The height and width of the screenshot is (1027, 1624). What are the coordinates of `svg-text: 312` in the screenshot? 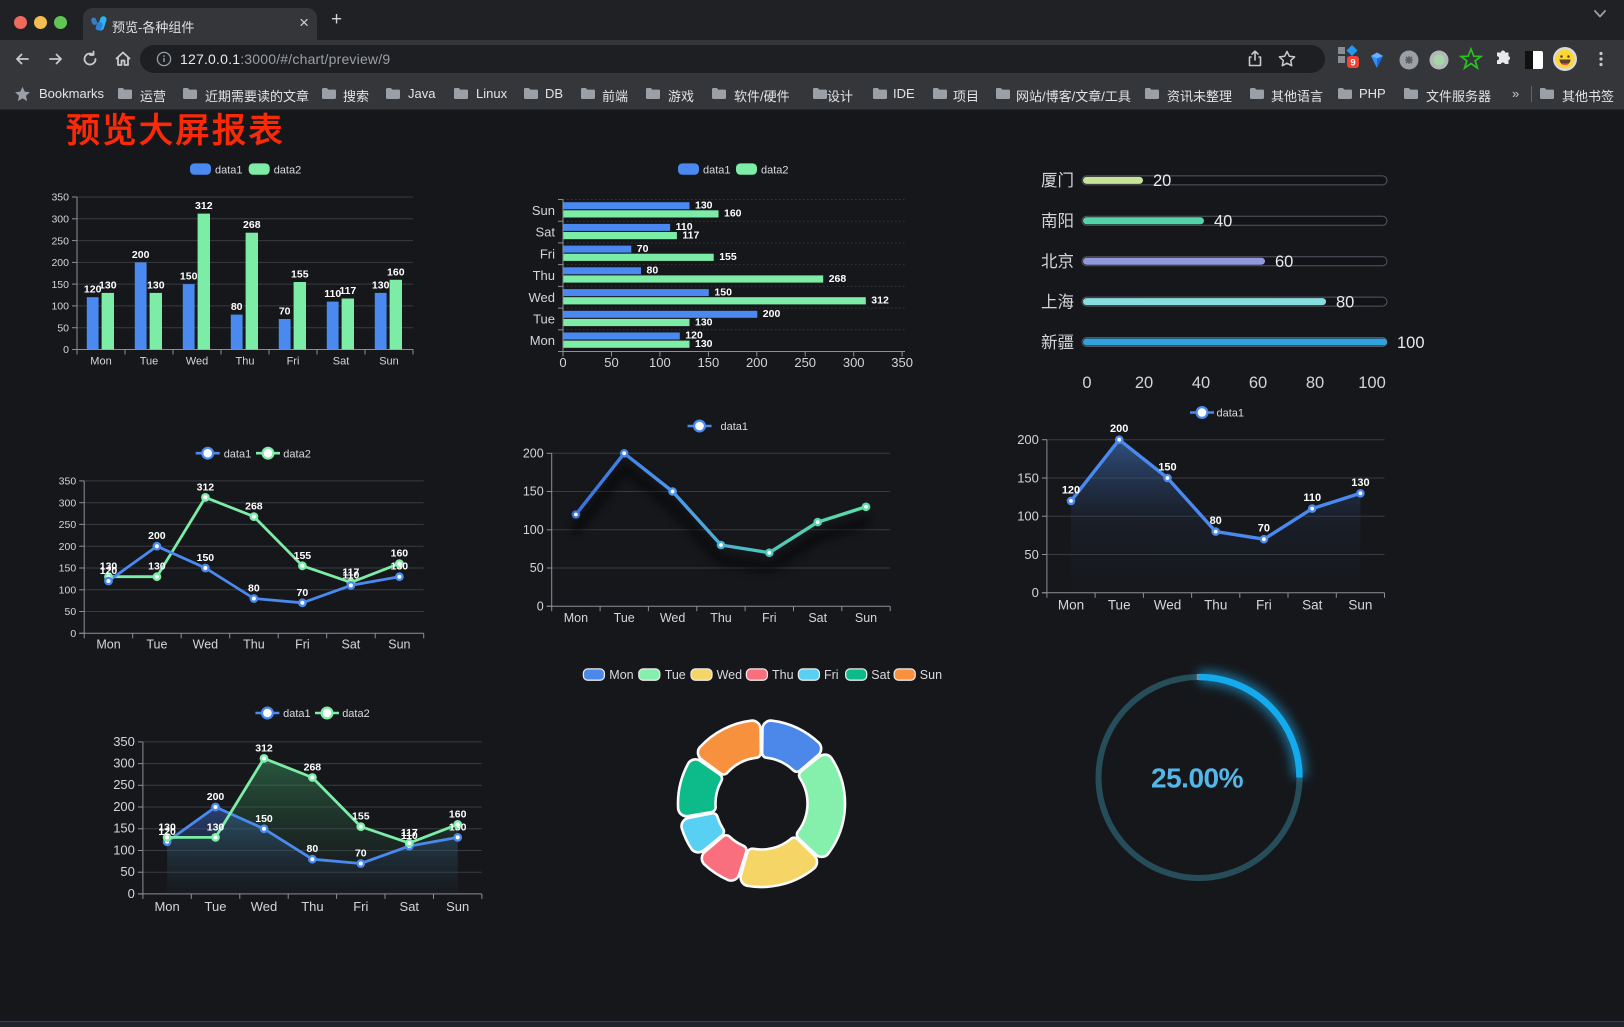 It's located at (204, 206).